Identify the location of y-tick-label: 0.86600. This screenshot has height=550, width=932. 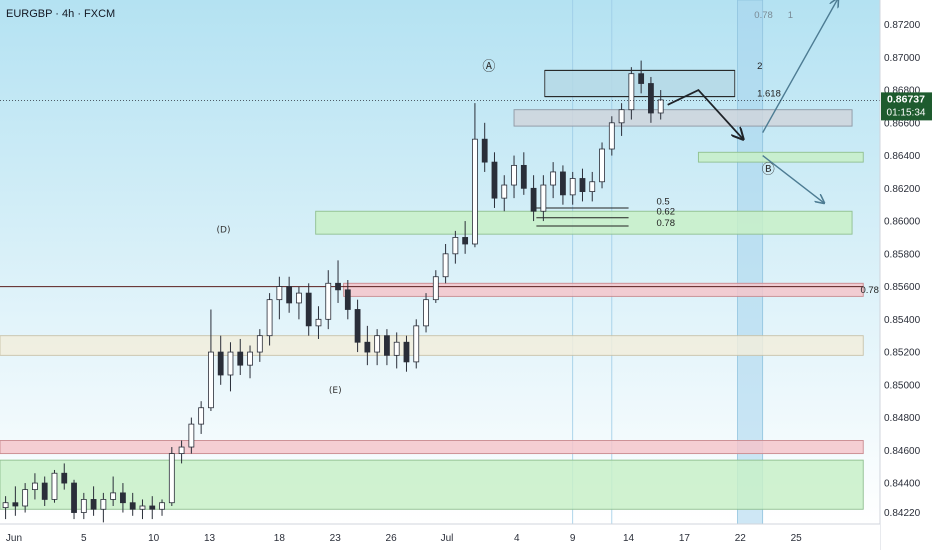
(902, 123).